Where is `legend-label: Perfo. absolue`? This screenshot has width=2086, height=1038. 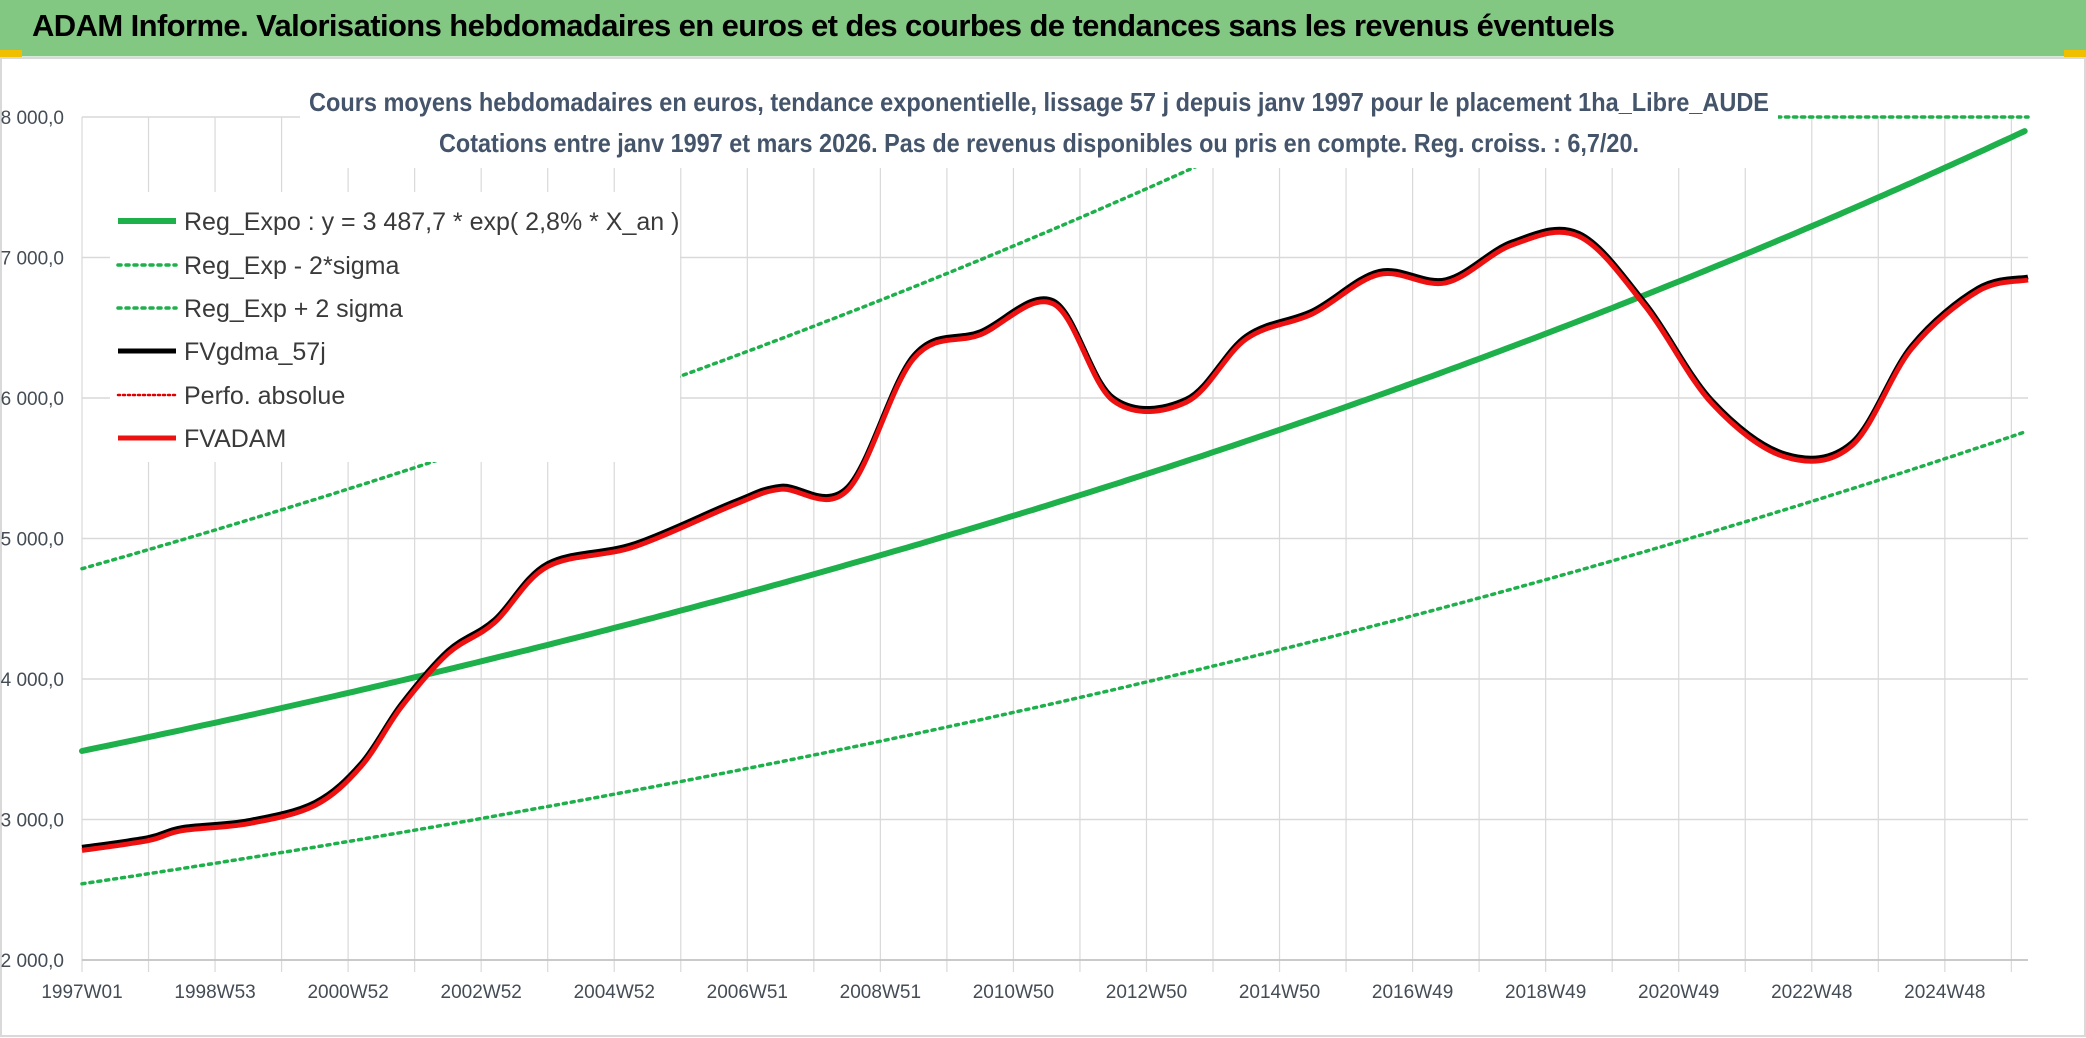 legend-label: Perfo. absolue is located at coordinates (264, 396).